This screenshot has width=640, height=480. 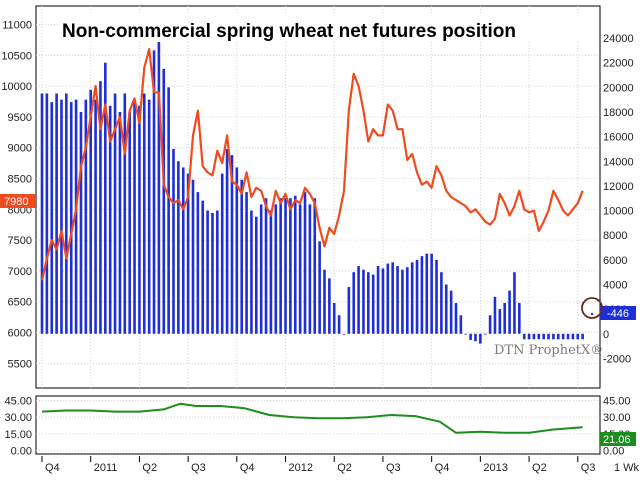 I want to click on lower-plot-frame, so click(x=318, y=425).